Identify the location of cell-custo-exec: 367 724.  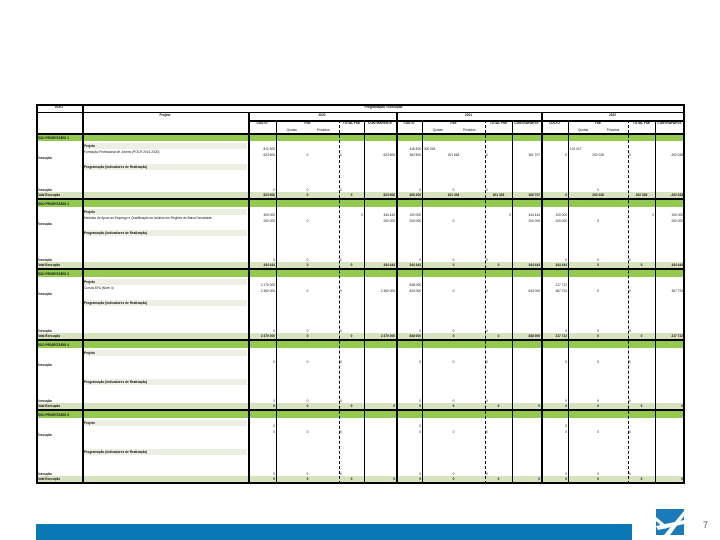
(561, 291).